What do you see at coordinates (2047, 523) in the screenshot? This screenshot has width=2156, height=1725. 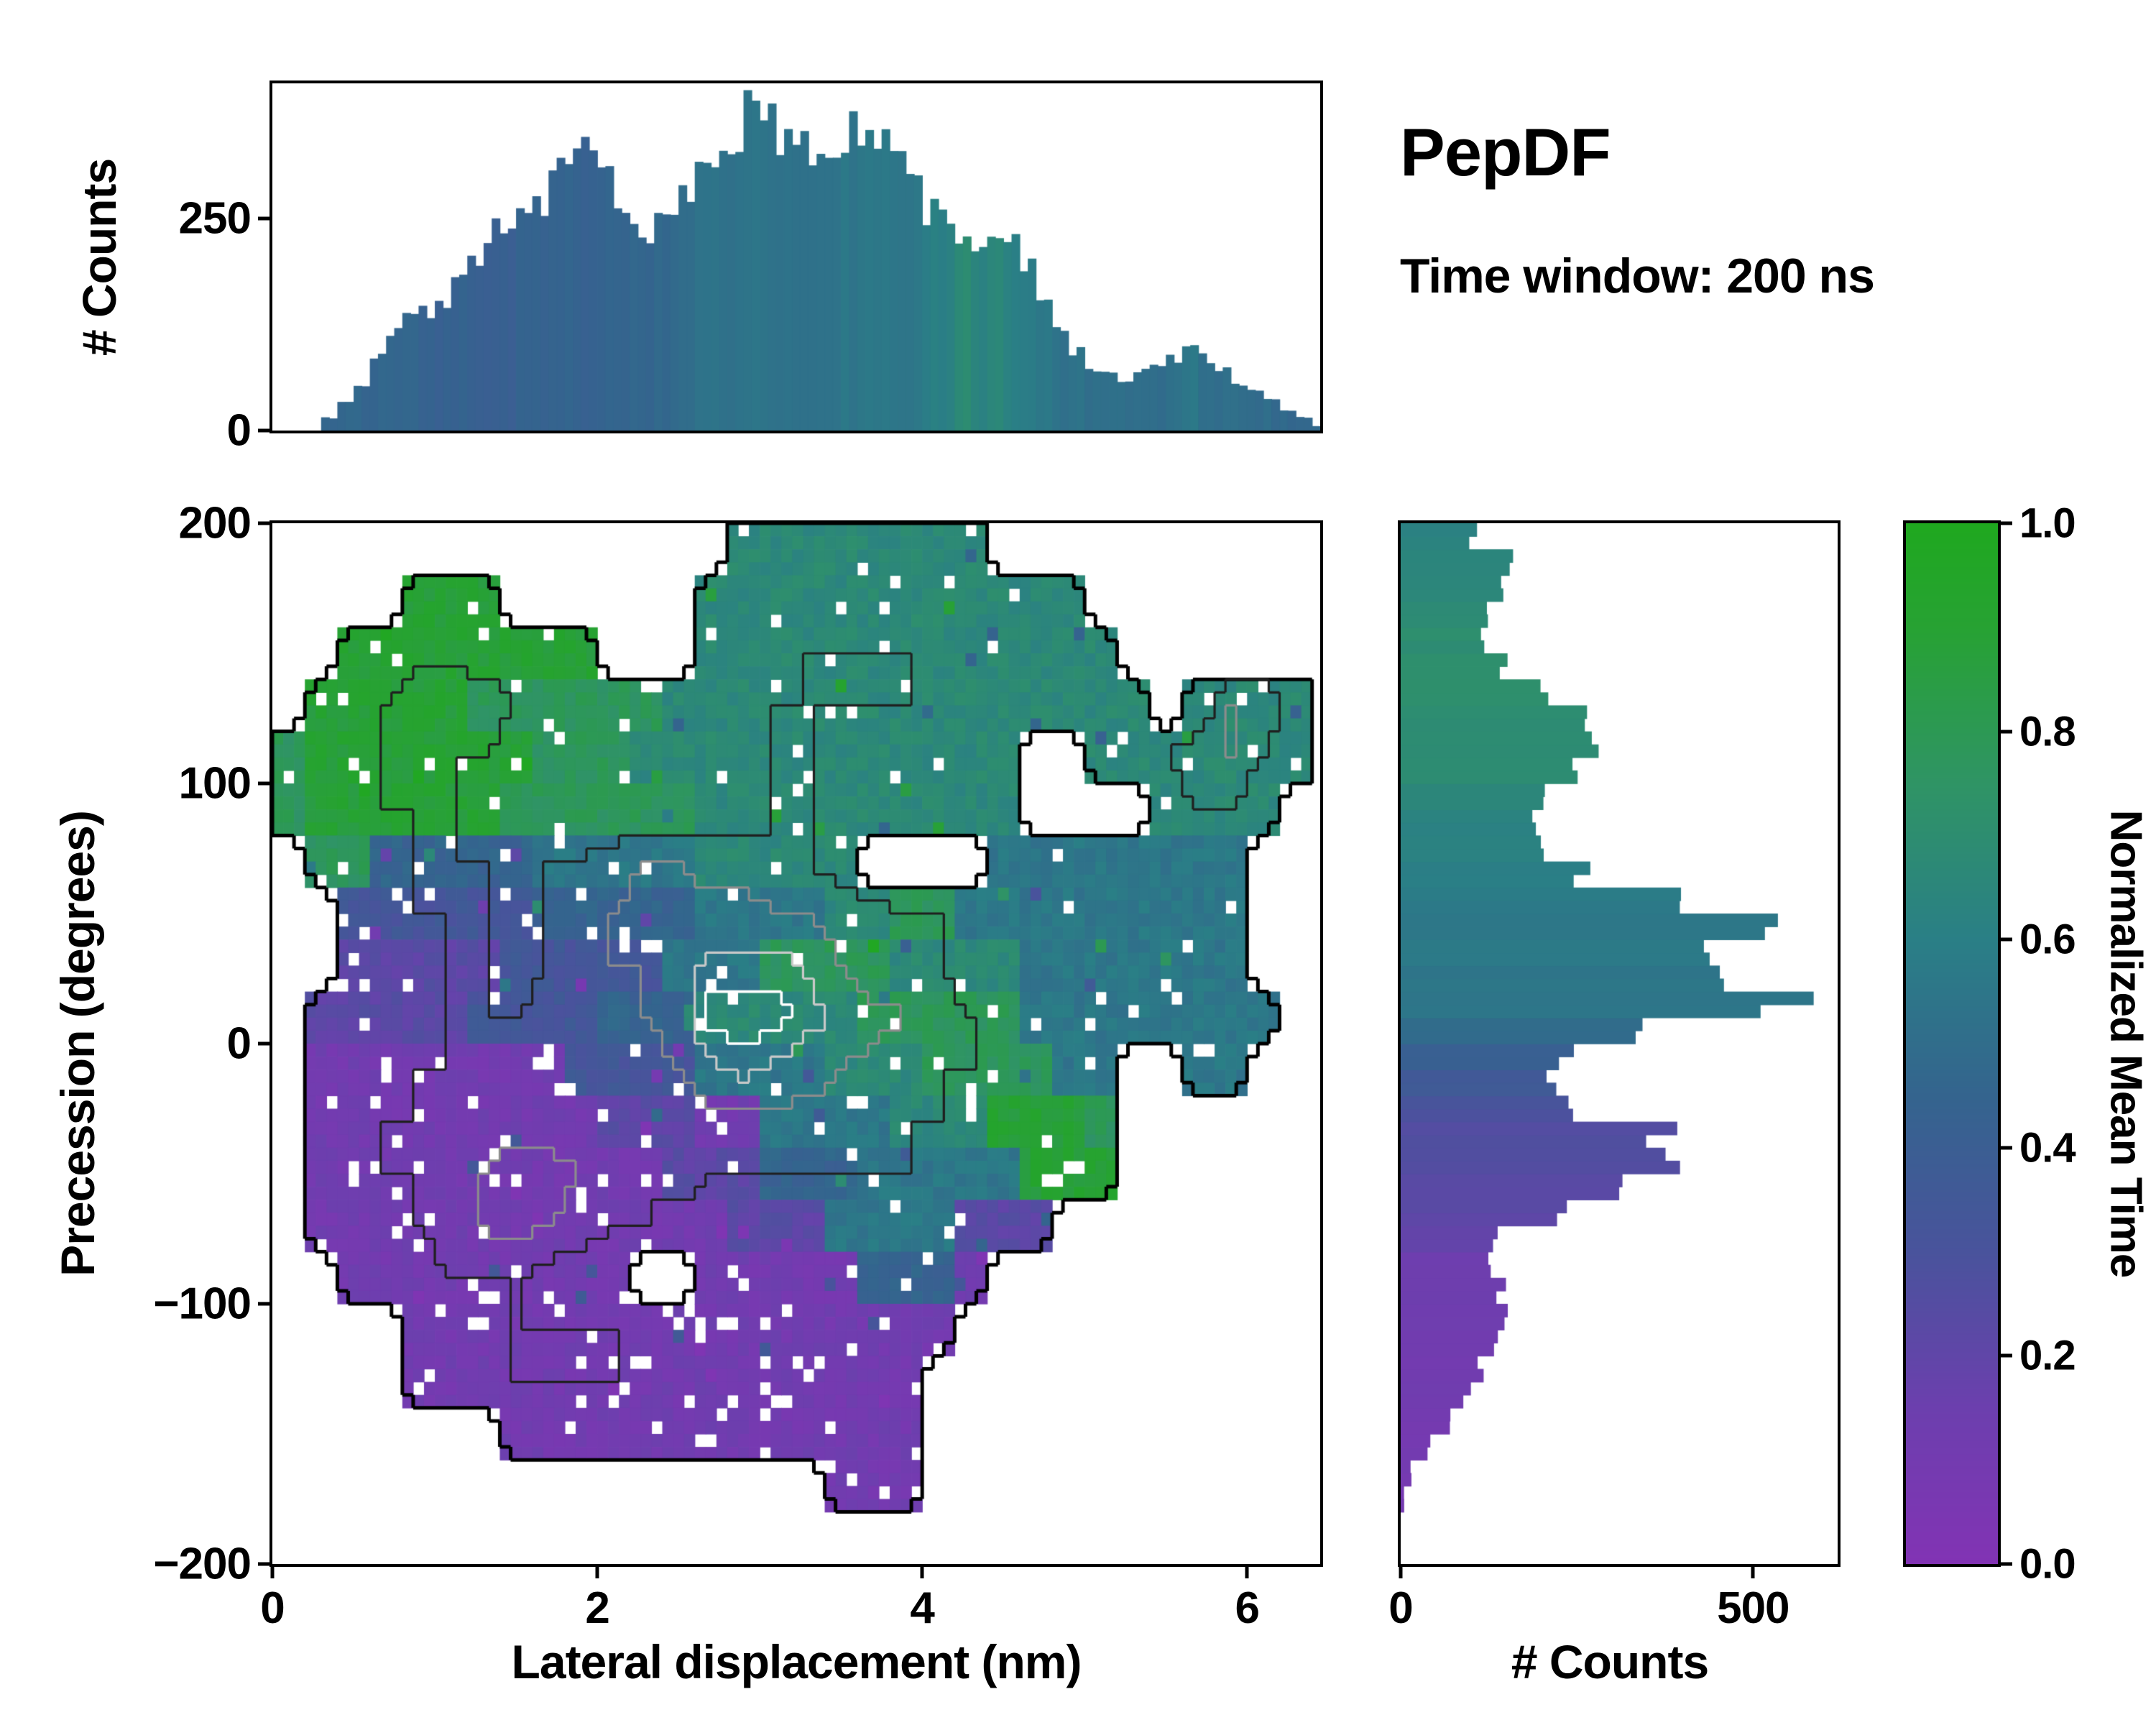 I see `tick-label: 1.0` at bounding box center [2047, 523].